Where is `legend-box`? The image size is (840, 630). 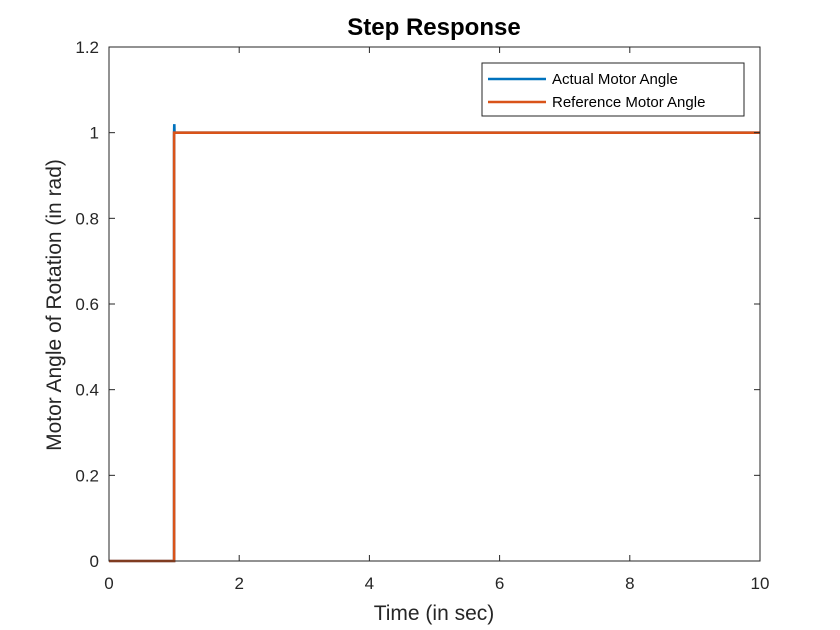
legend-box is located at coordinates (613, 89).